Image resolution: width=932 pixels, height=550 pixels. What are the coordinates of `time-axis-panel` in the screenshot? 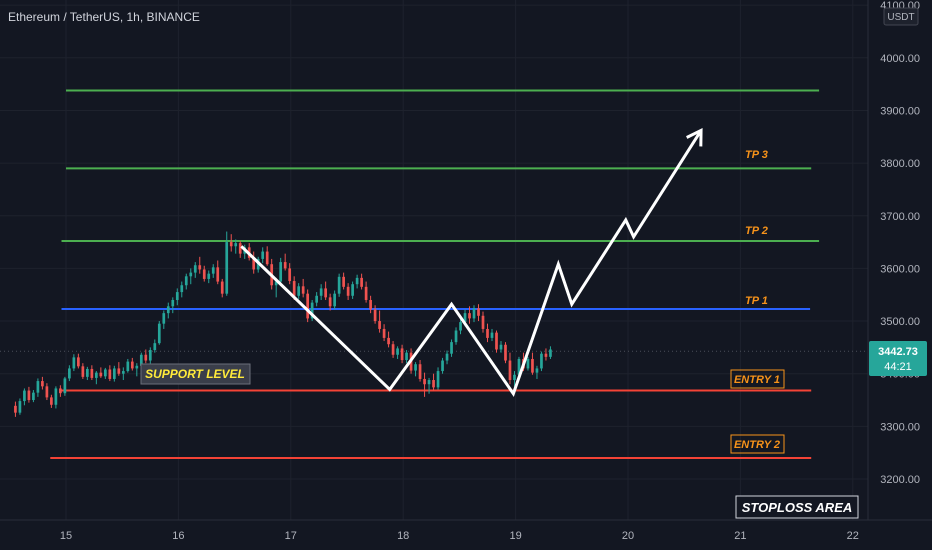 It's located at (466, 535).